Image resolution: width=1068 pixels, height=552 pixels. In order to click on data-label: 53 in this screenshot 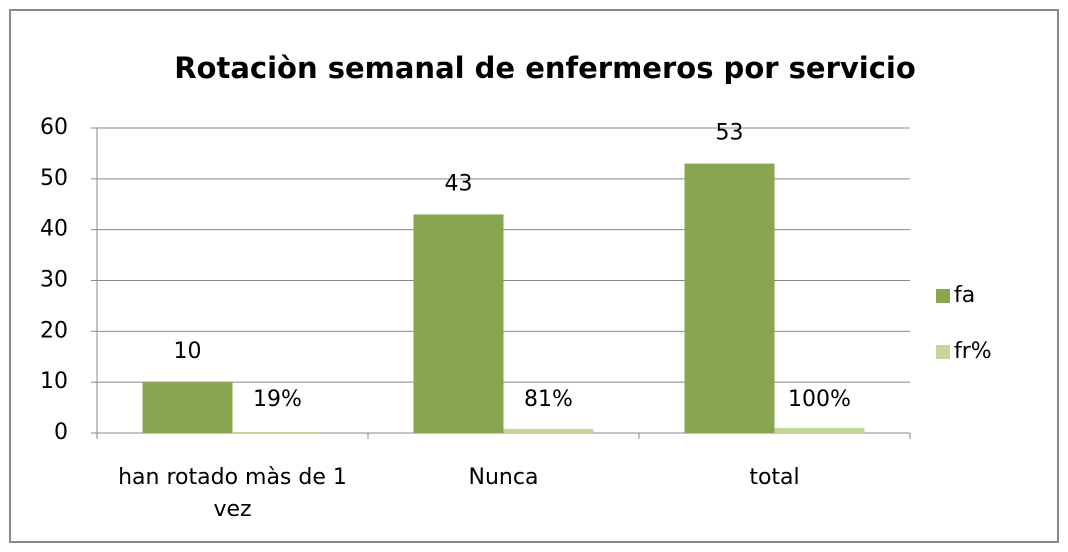, I will do `click(730, 133)`.